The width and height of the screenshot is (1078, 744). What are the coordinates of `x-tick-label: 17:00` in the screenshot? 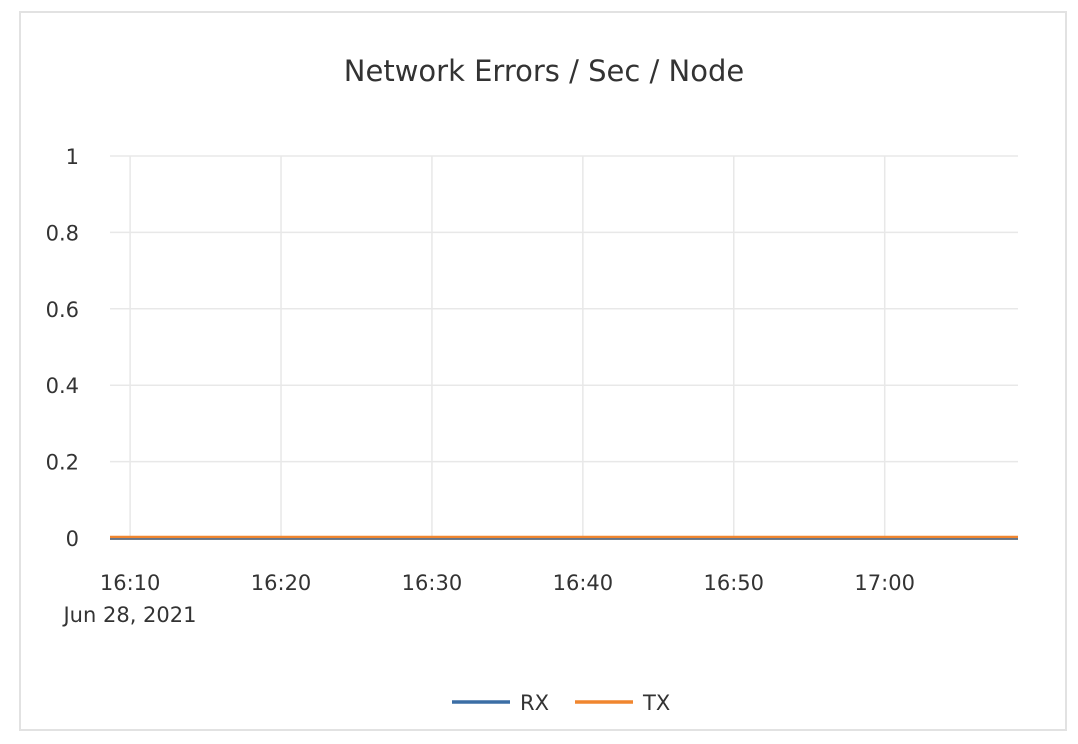 It's located at (884, 583).